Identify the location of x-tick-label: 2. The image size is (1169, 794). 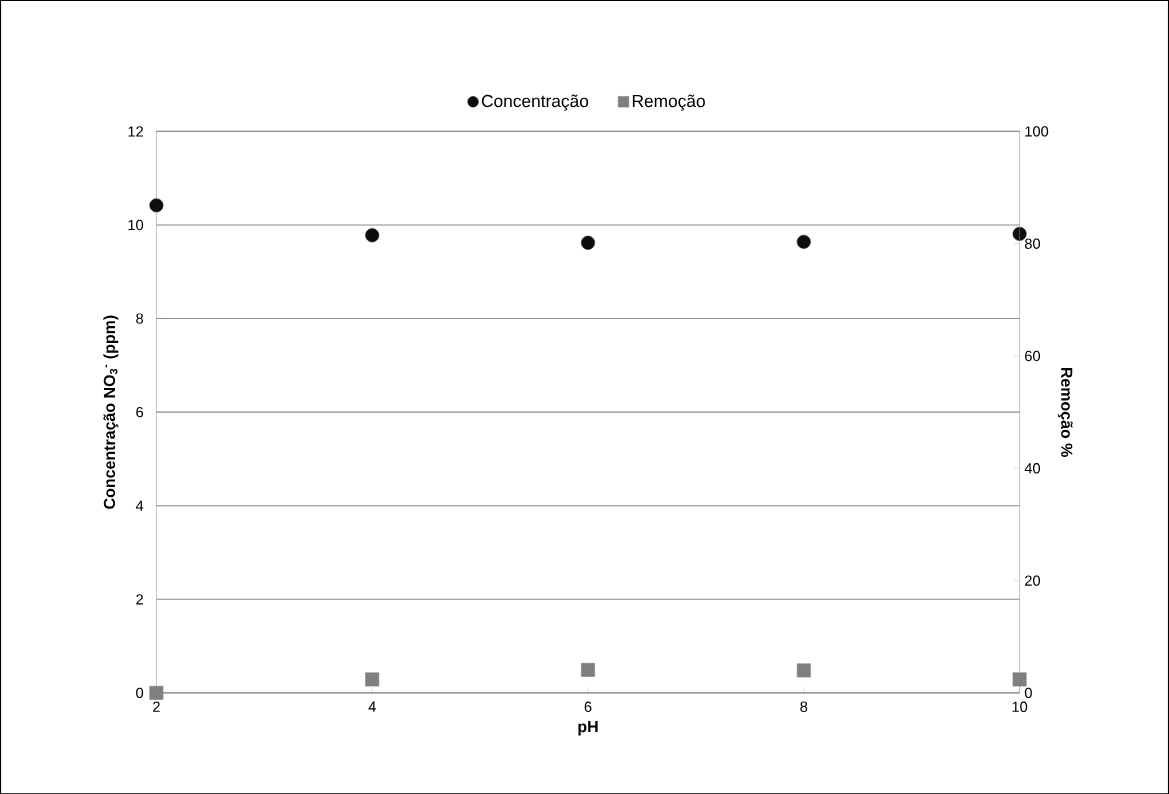
(156, 706).